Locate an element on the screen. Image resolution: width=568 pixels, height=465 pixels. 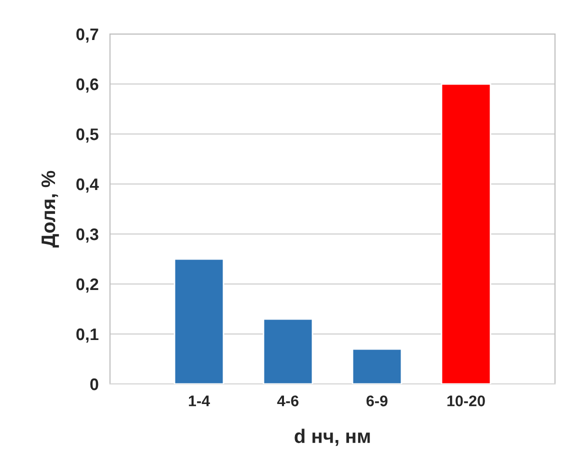
x-axis-title: d нч, нм is located at coordinates (332, 437).